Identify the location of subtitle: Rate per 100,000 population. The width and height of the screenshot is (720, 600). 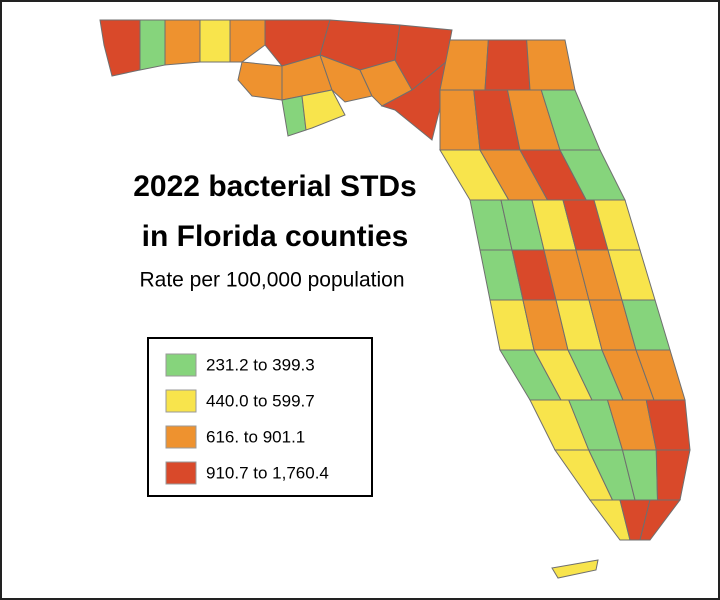
(271, 280).